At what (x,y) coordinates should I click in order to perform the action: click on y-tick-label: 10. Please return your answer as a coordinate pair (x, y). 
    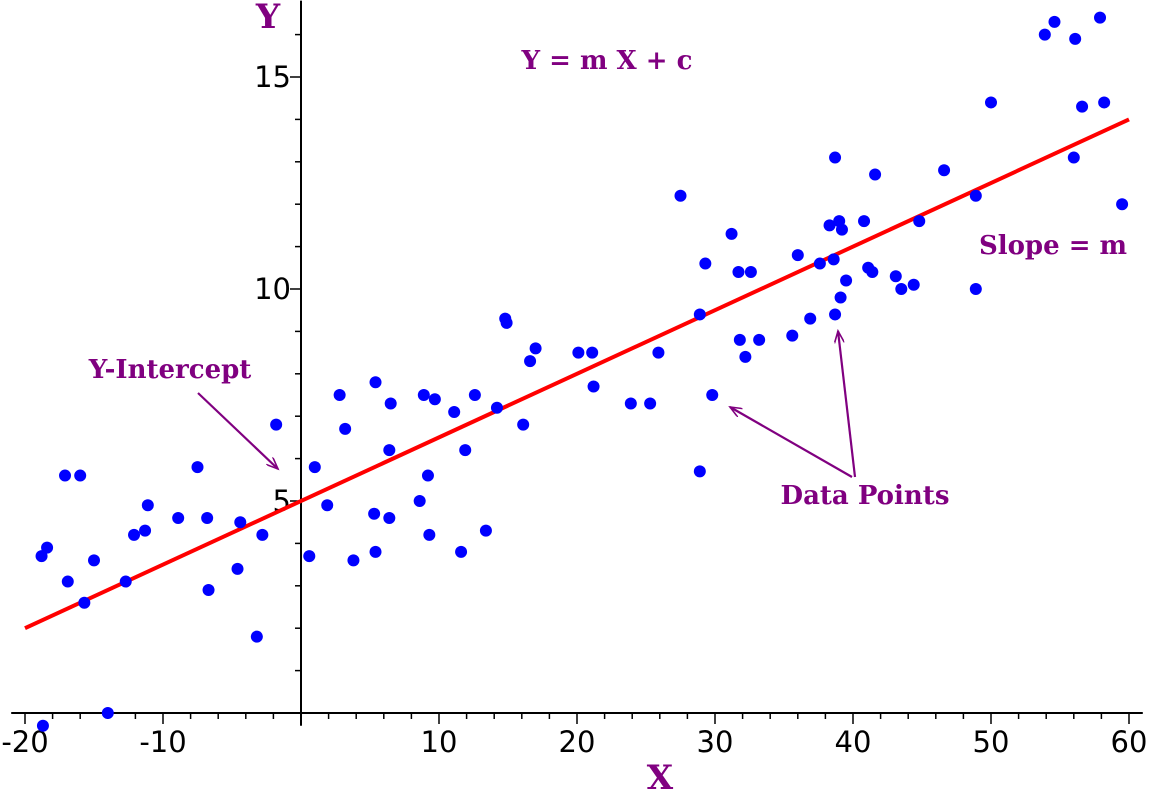
    Looking at the image, I should click on (272, 289).